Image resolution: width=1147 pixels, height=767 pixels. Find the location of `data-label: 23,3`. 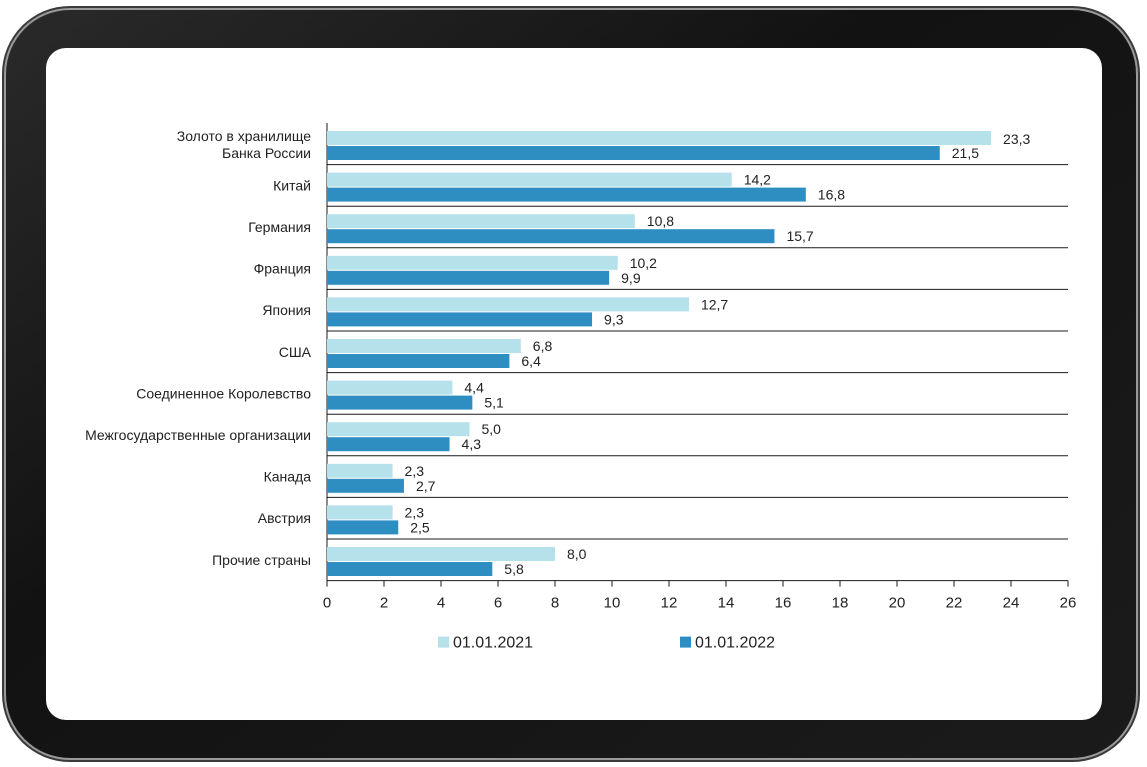

data-label: 23,3 is located at coordinates (1016, 139).